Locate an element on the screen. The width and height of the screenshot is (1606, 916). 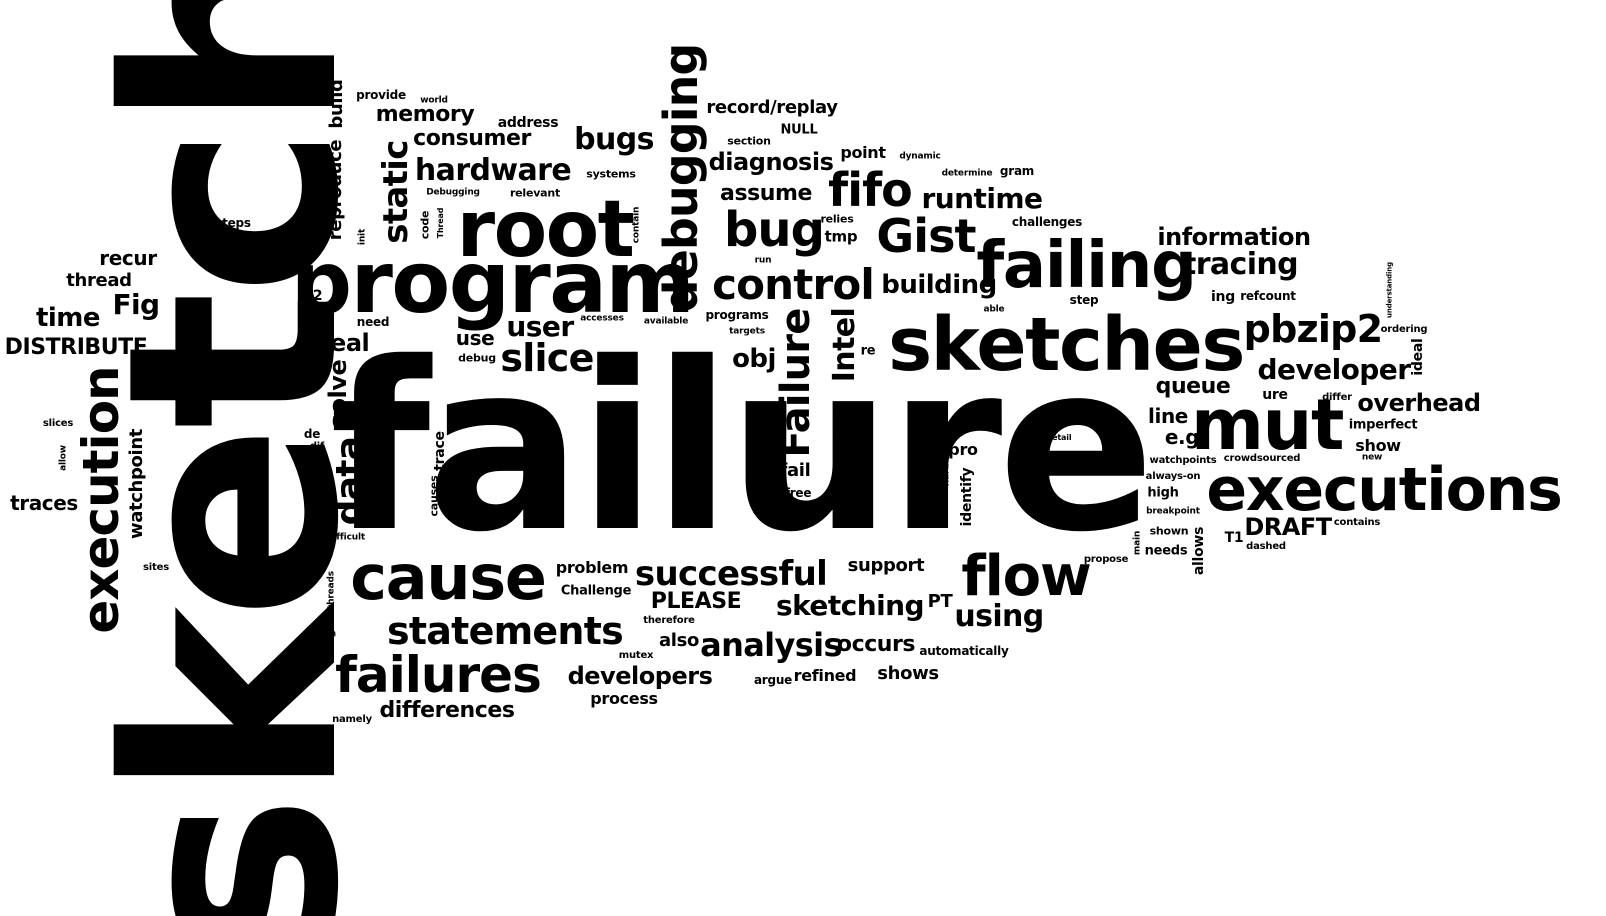
word-diagnosis: diagnosis is located at coordinates (771, 162).